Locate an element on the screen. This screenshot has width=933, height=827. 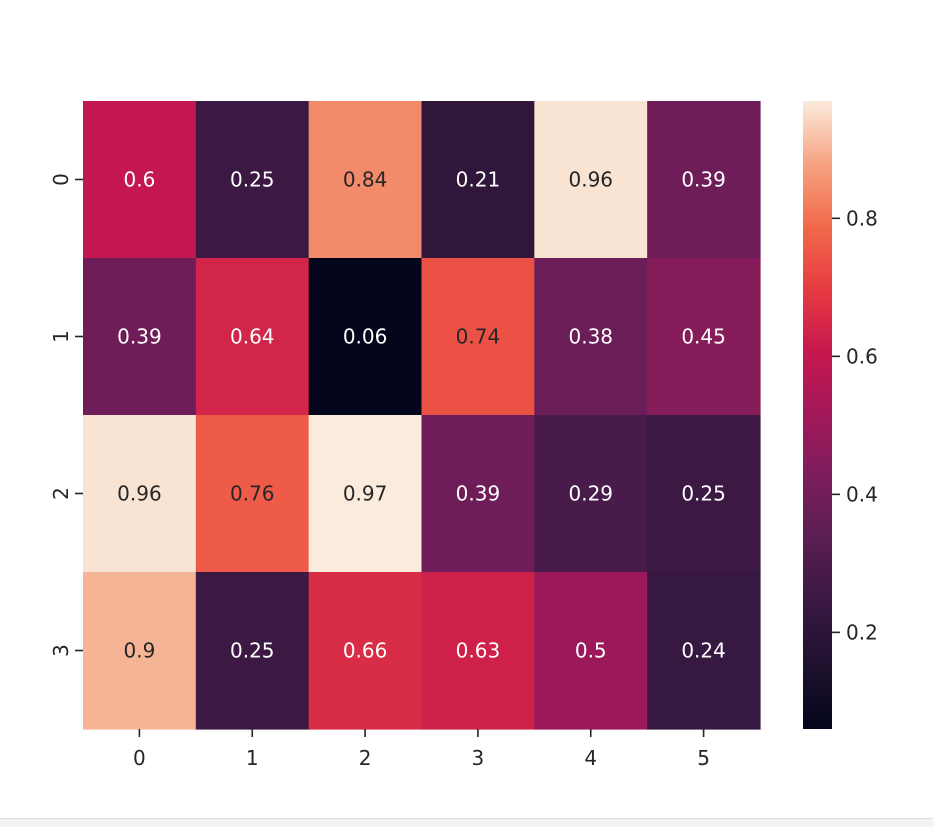
cell-label-r1-c1: 0.64 is located at coordinates (252, 337).